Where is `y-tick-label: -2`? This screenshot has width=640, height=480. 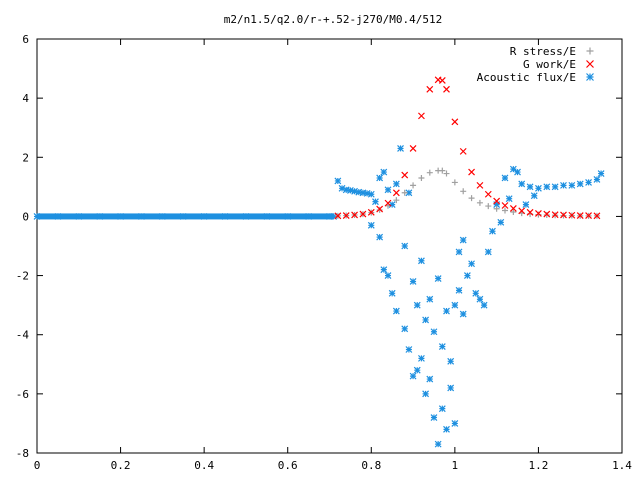 y-tick-label: -2 is located at coordinates (22, 276).